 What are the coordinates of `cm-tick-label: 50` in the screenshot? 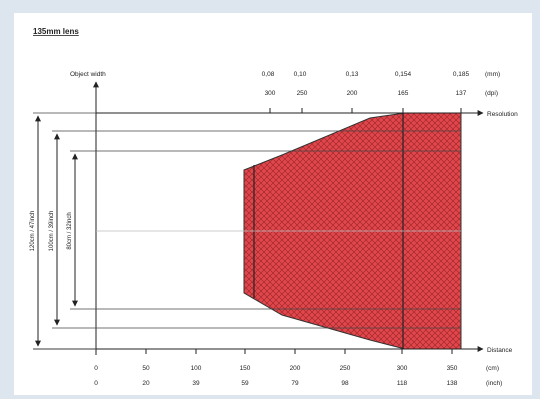 It's located at (146, 368).